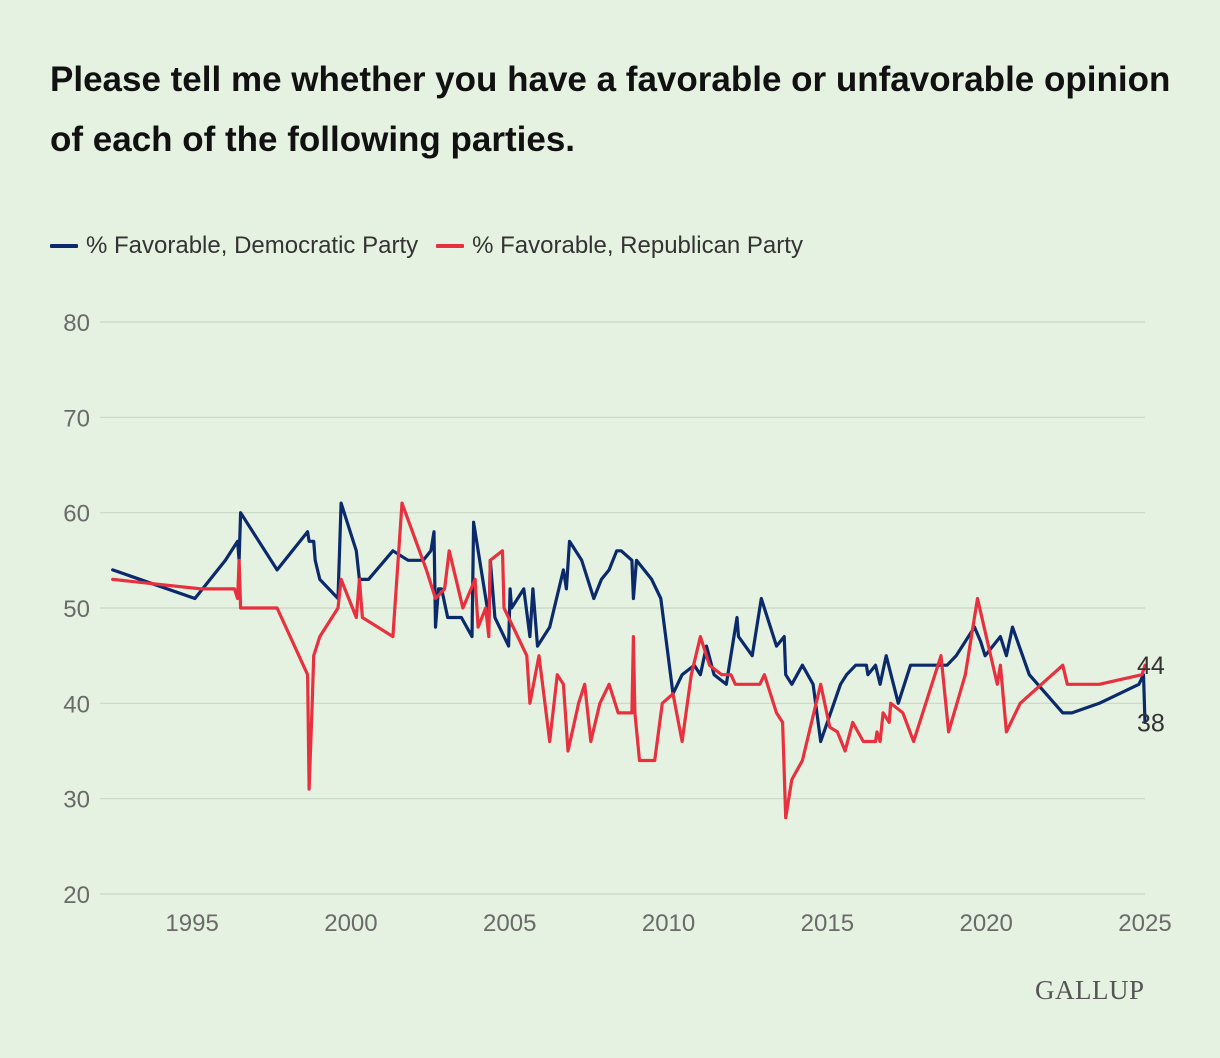 The width and height of the screenshot is (1220, 1058). Describe the element at coordinates (827, 923) in the screenshot. I see `x-tick-label-2015: 2015` at that location.